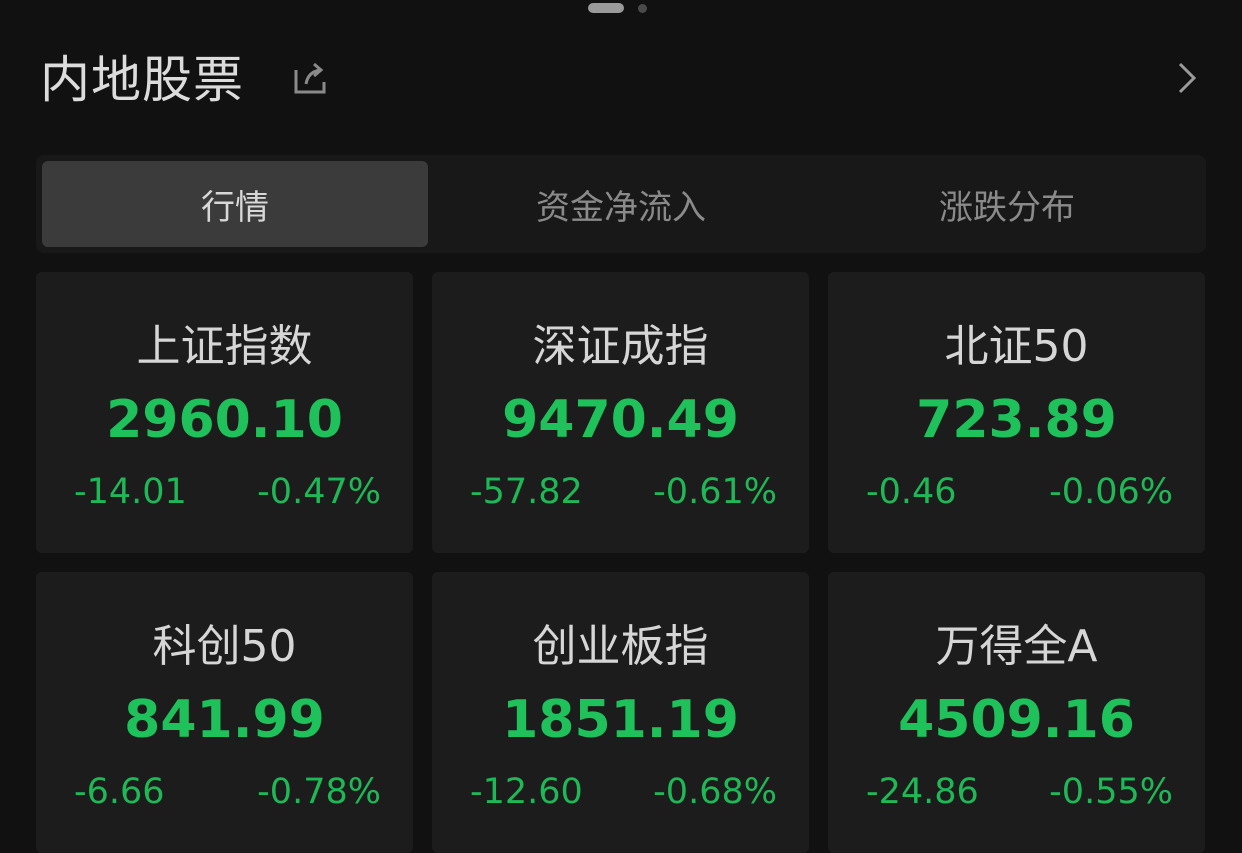  I want to click on index-value: 1851.19, so click(620, 720).